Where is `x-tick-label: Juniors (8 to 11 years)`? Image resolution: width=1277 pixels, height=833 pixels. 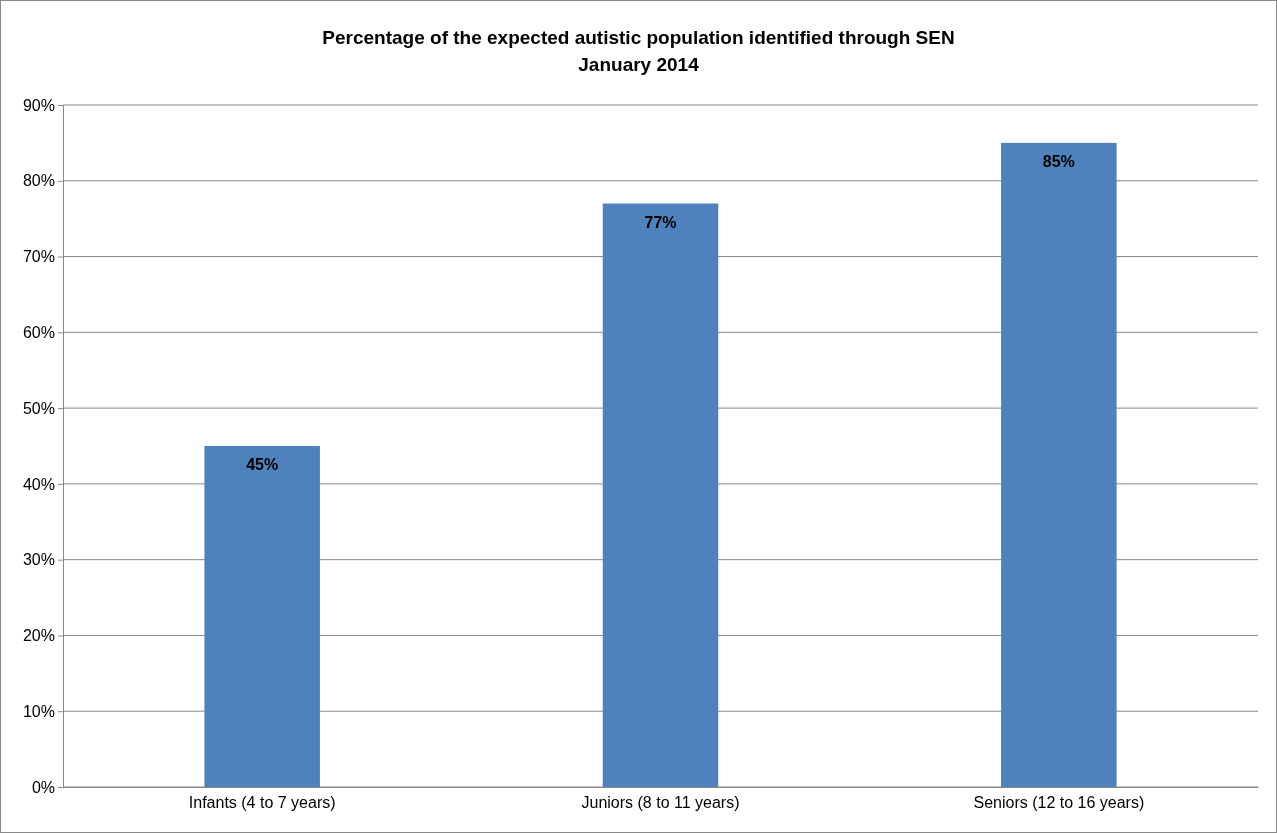 x-tick-label: Juniors (8 to 11 years) is located at coordinates (660, 803).